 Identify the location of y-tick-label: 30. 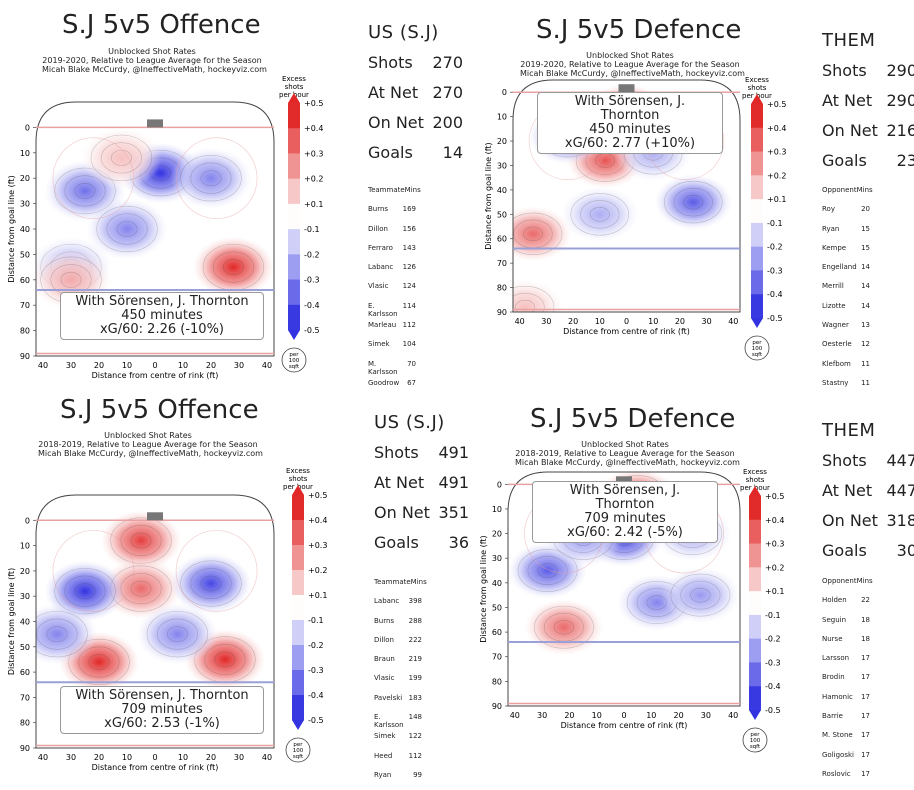
(497, 558).